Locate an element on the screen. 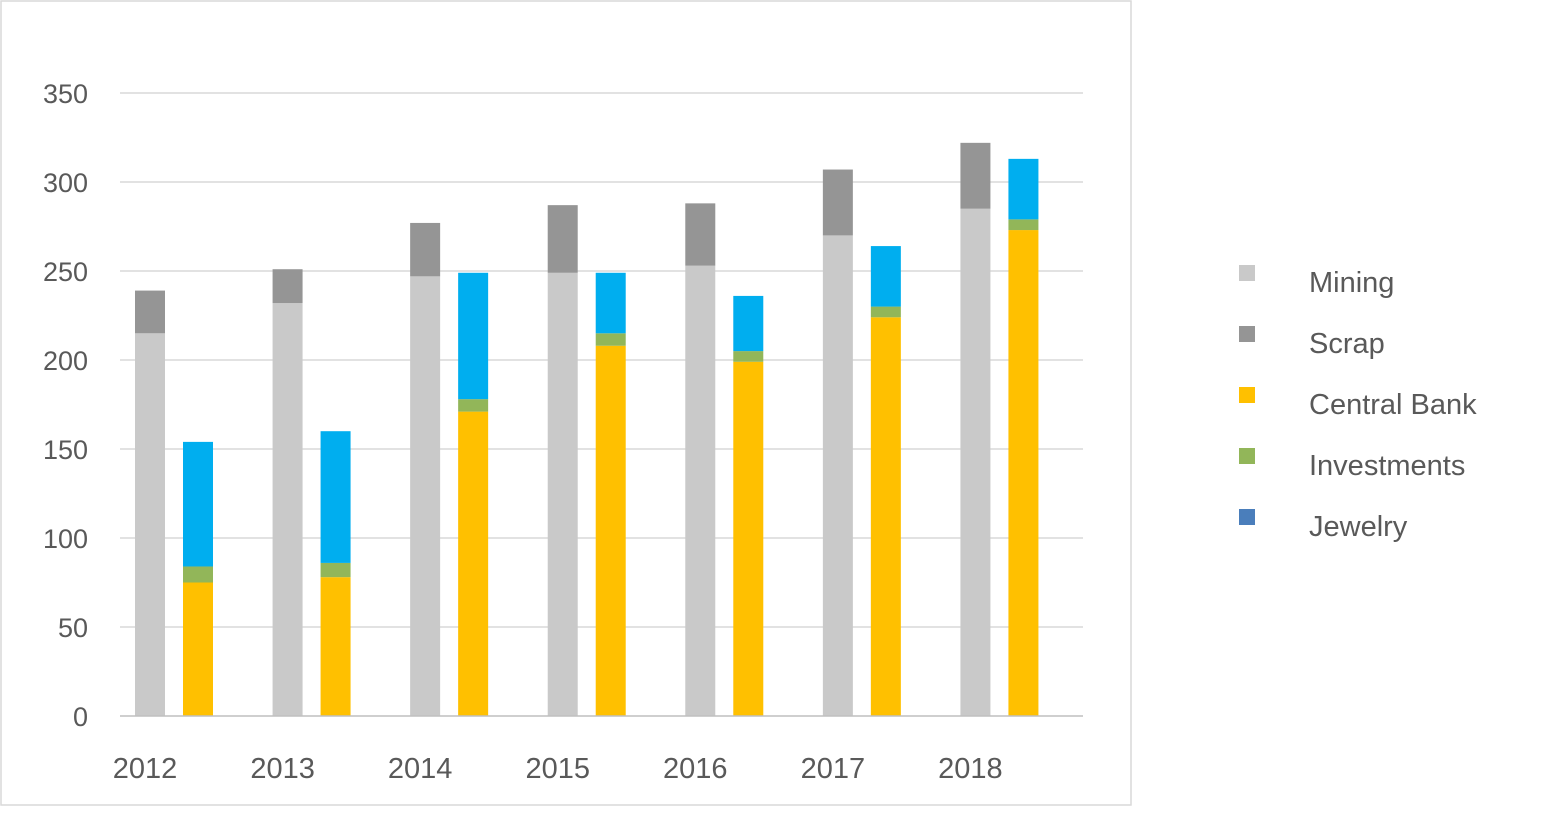  bar-investments-2017 is located at coordinates (885, 312).